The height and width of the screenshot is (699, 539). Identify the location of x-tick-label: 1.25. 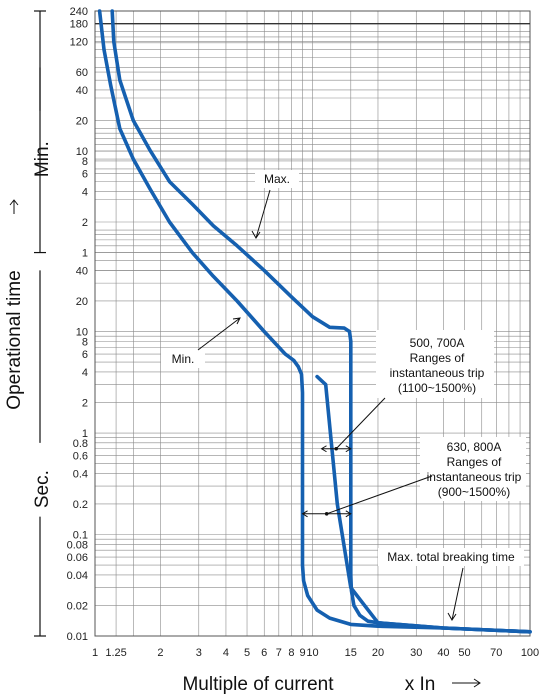
(115, 653).